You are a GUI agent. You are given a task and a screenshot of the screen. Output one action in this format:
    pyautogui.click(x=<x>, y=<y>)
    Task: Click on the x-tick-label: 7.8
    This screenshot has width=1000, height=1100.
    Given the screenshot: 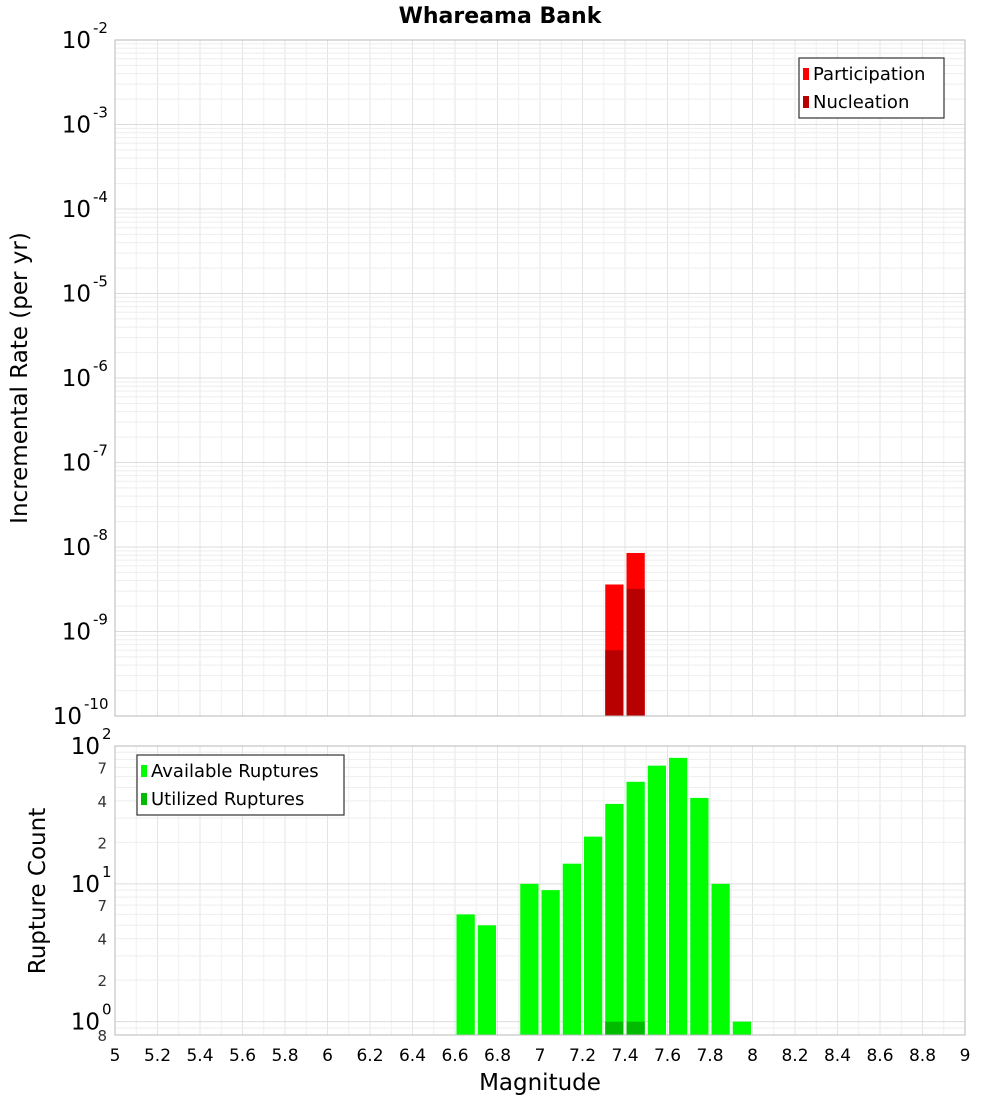 What is the action you would take?
    pyautogui.click(x=709, y=1056)
    